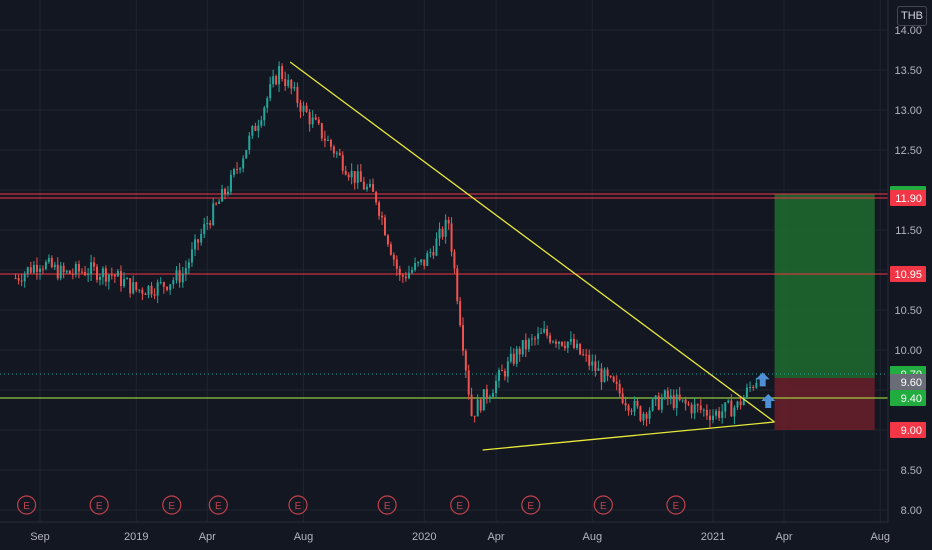 The height and width of the screenshot is (550, 932). What do you see at coordinates (908, 274) in the screenshot?
I see `price-label-bg` at bounding box center [908, 274].